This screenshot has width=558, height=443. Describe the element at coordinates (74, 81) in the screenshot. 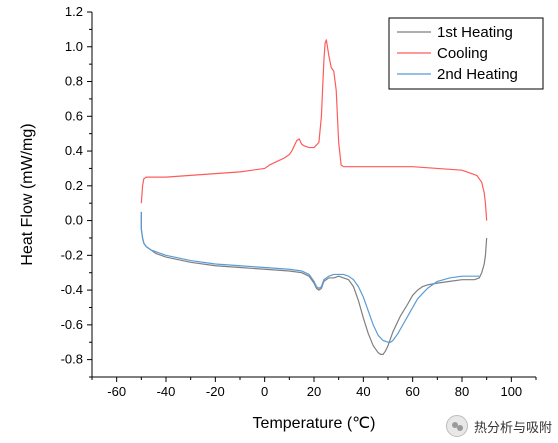

I see `y-tick-label: 0.8` at that location.